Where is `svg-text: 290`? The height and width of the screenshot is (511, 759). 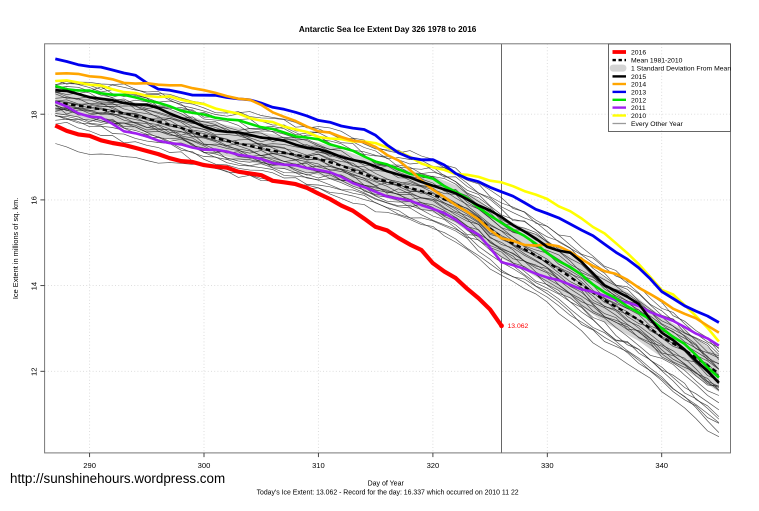
svg-text: 290 is located at coordinates (89, 465).